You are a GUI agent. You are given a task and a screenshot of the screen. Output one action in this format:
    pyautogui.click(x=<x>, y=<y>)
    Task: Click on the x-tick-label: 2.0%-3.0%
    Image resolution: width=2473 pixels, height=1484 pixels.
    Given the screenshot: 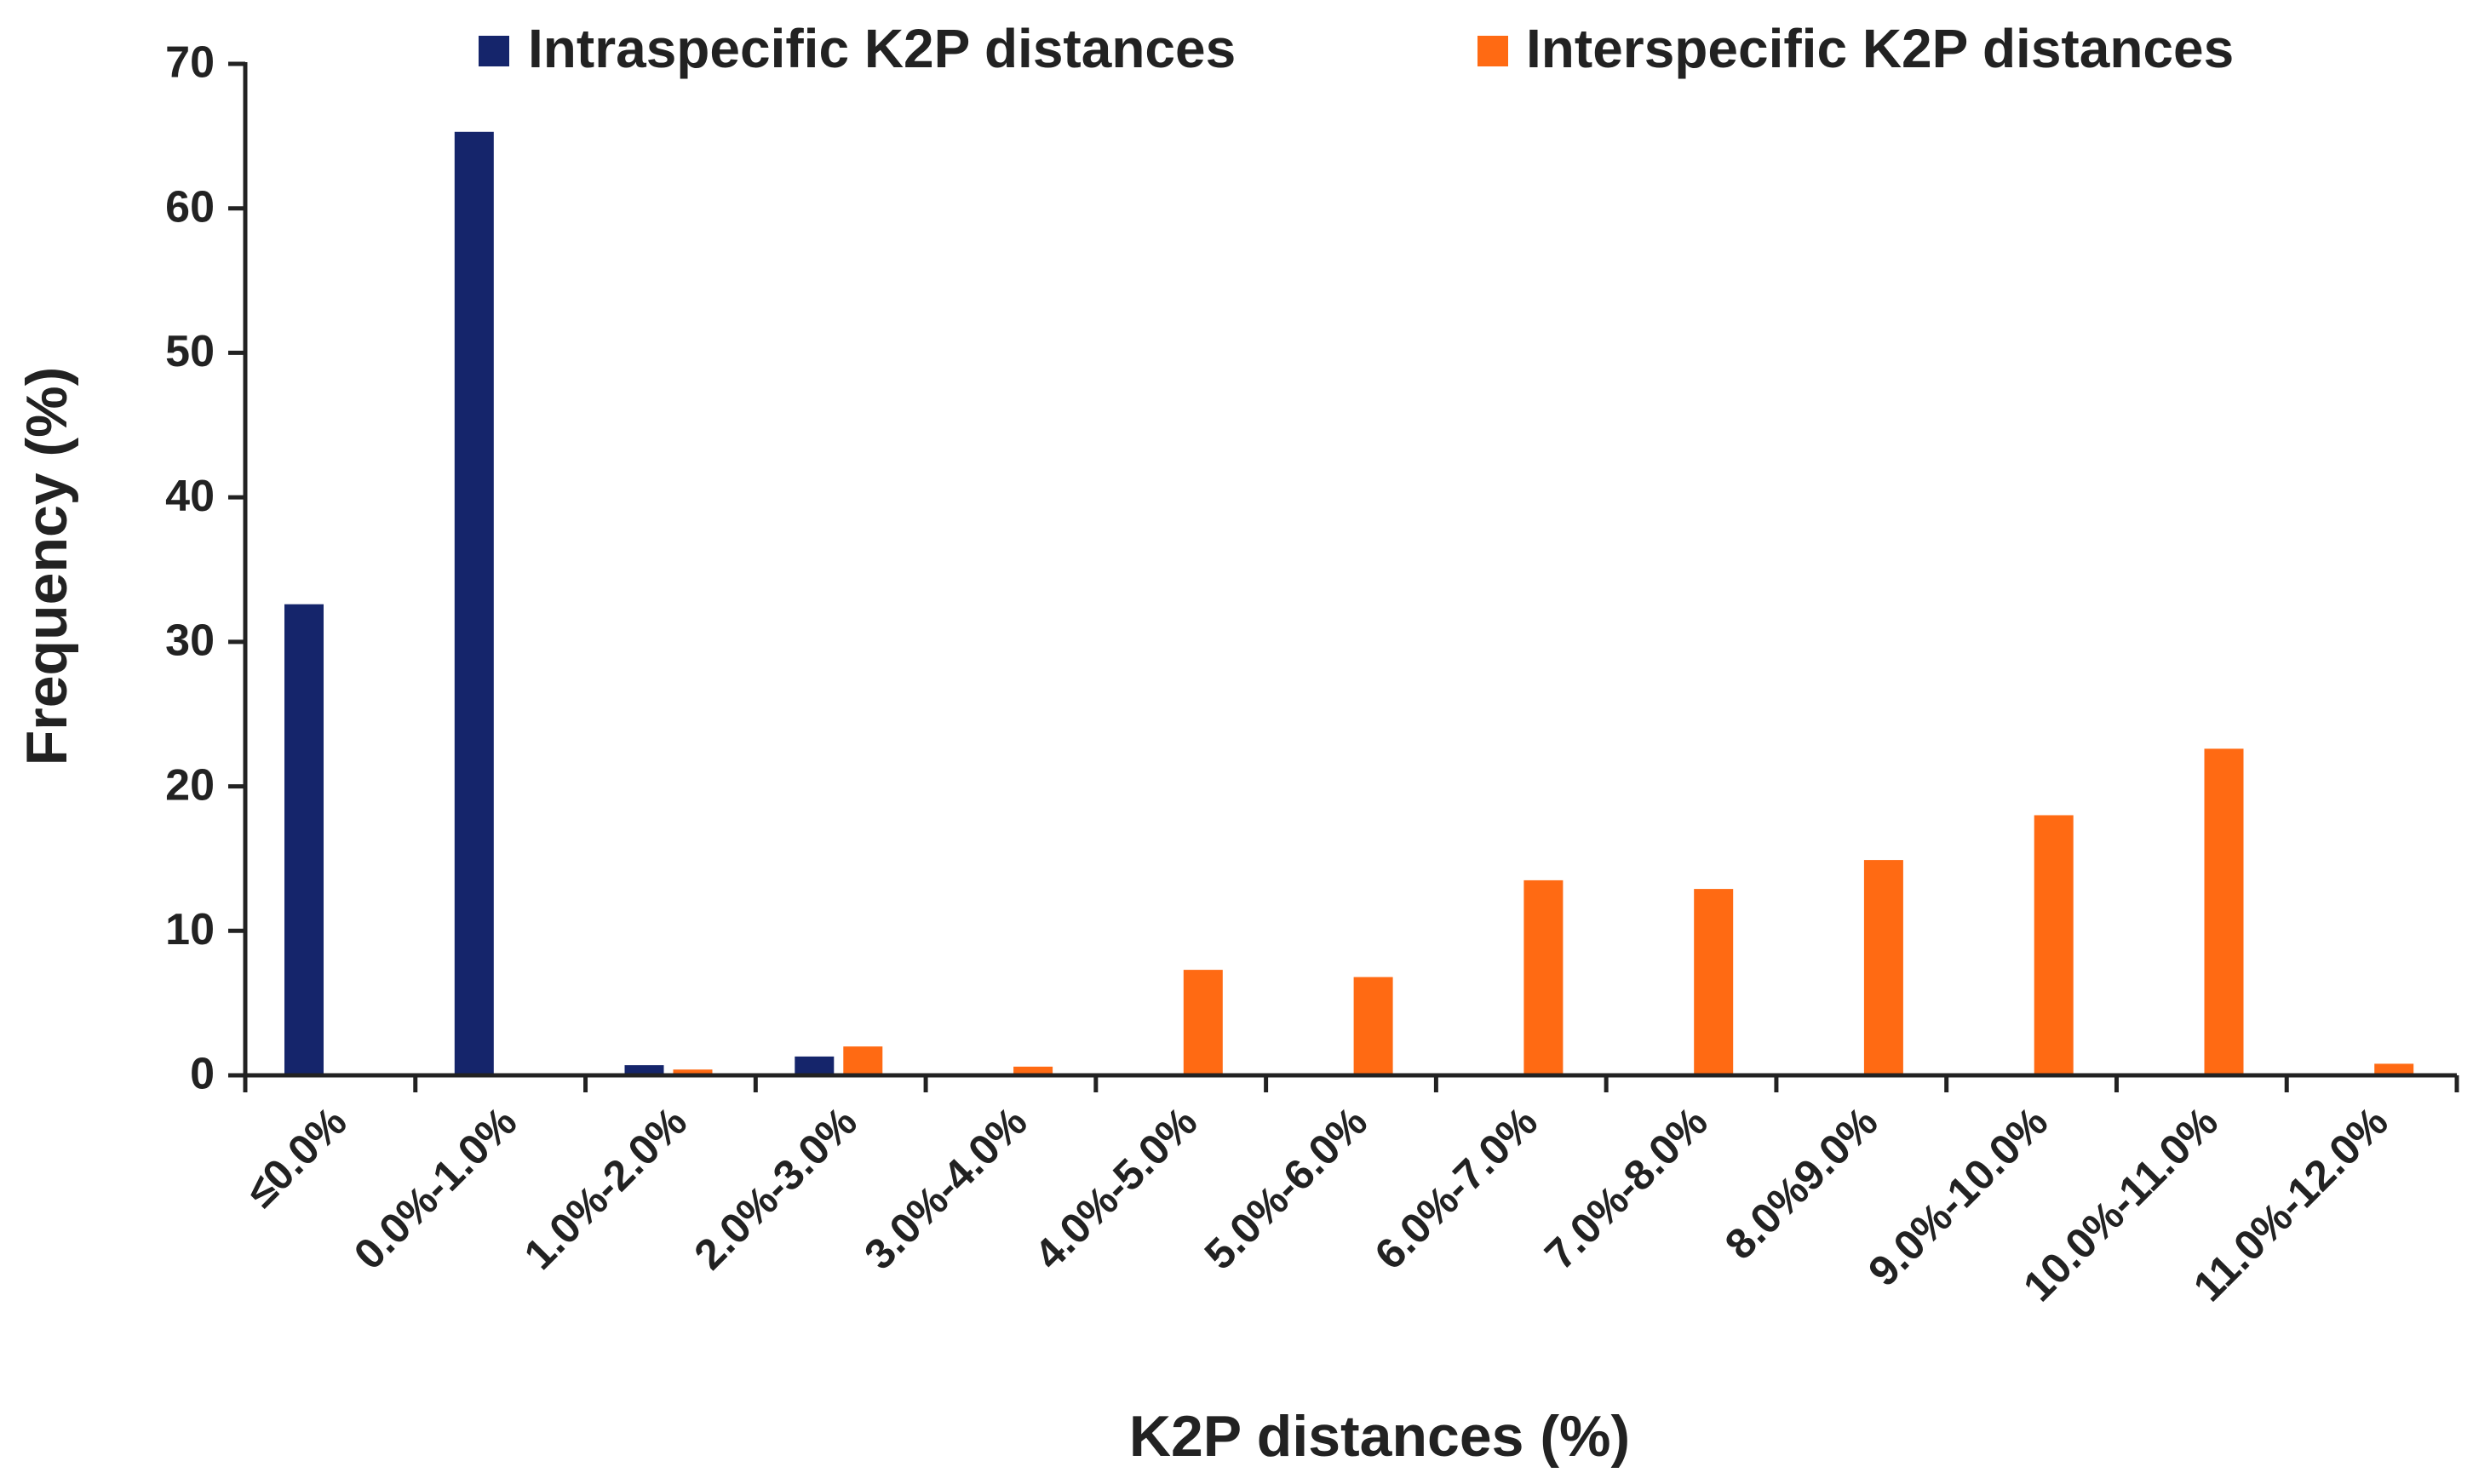 What is the action you would take?
    pyautogui.click(x=775, y=1188)
    